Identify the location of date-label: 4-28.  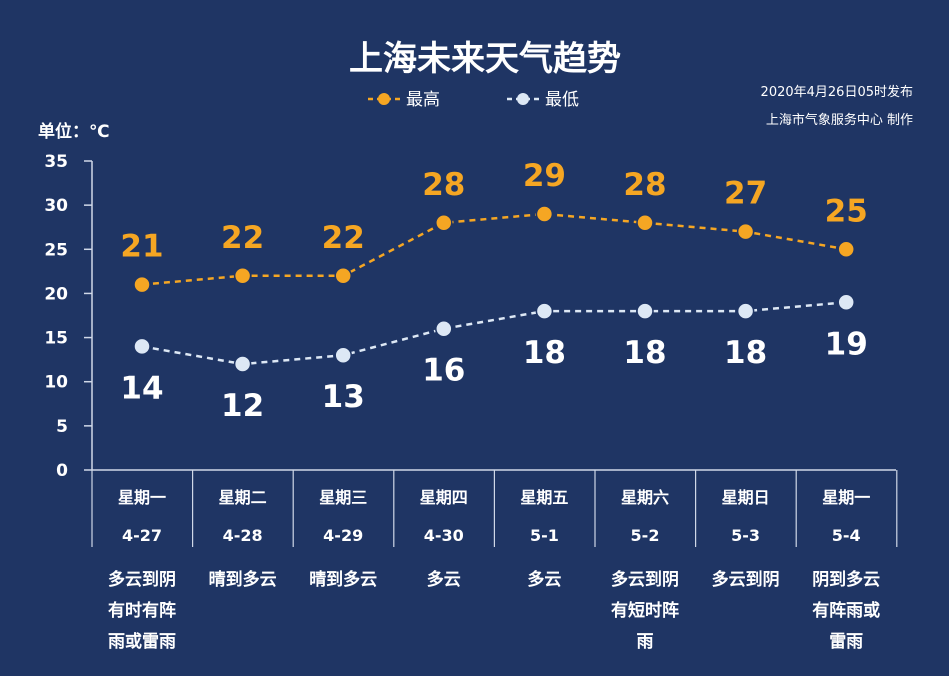
(243, 535).